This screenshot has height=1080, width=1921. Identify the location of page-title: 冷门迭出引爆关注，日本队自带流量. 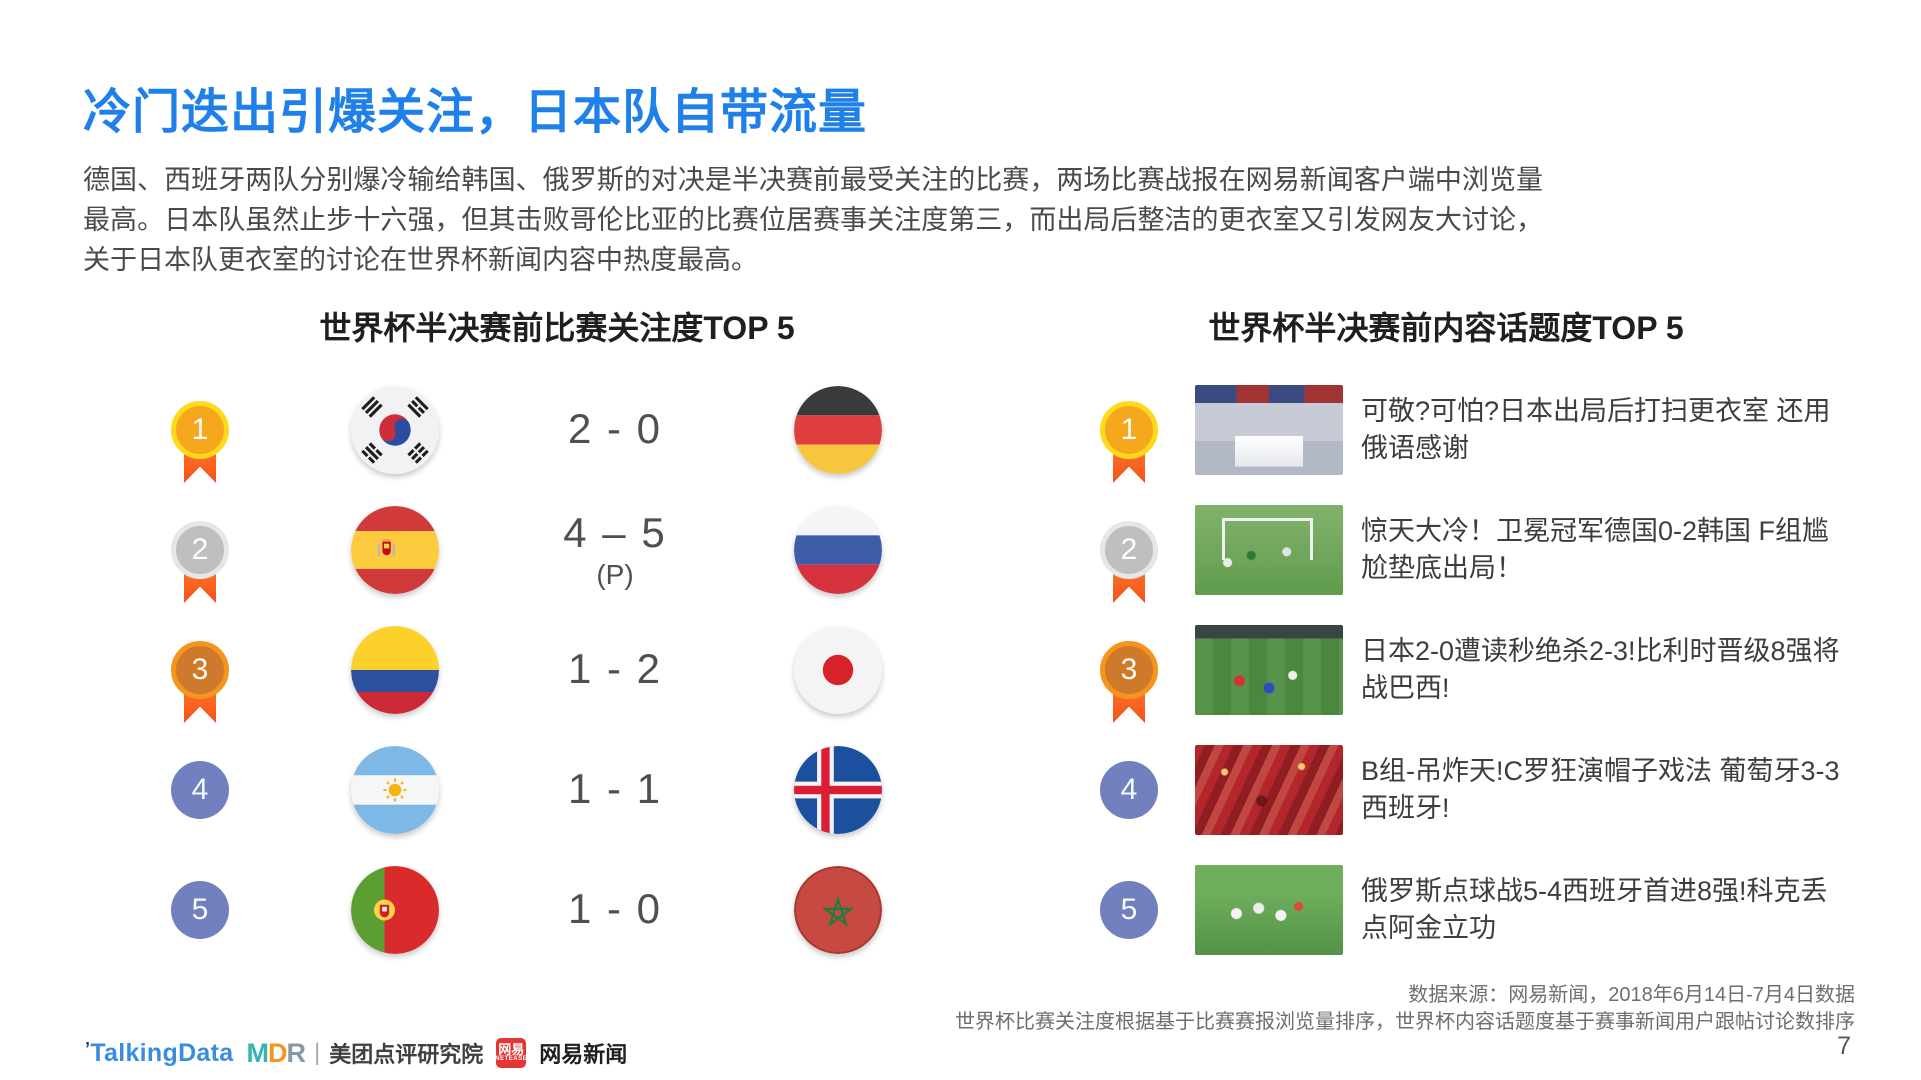
(475, 112).